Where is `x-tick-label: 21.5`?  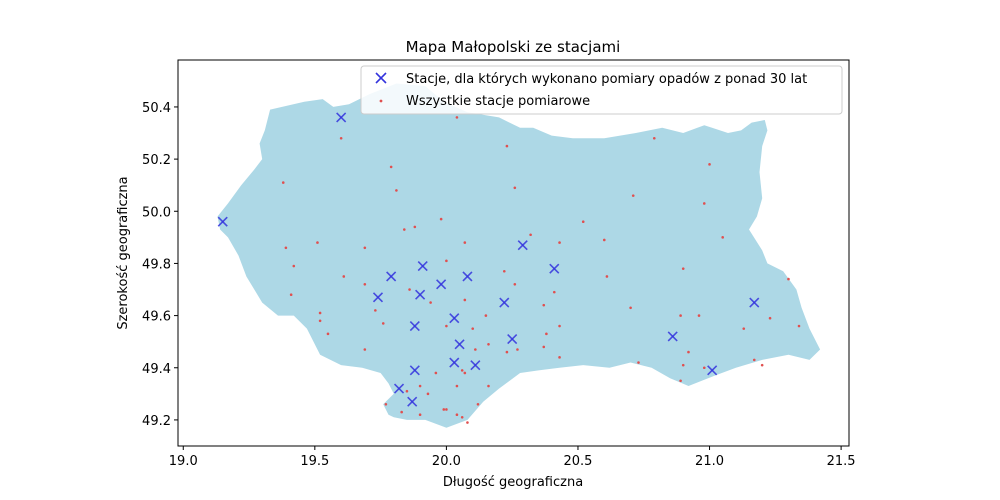 x-tick-label: 21.5 is located at coordinates (841, 461).